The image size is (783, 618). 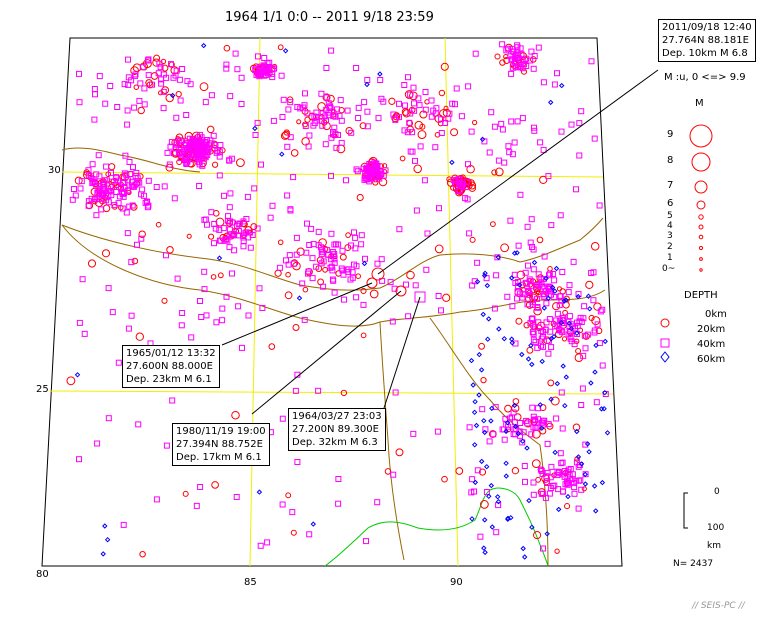 What do you see at coordinates (670, 216) in the screenshot?
I see `mag-label-5: 5` at bounding box center [670, 216].